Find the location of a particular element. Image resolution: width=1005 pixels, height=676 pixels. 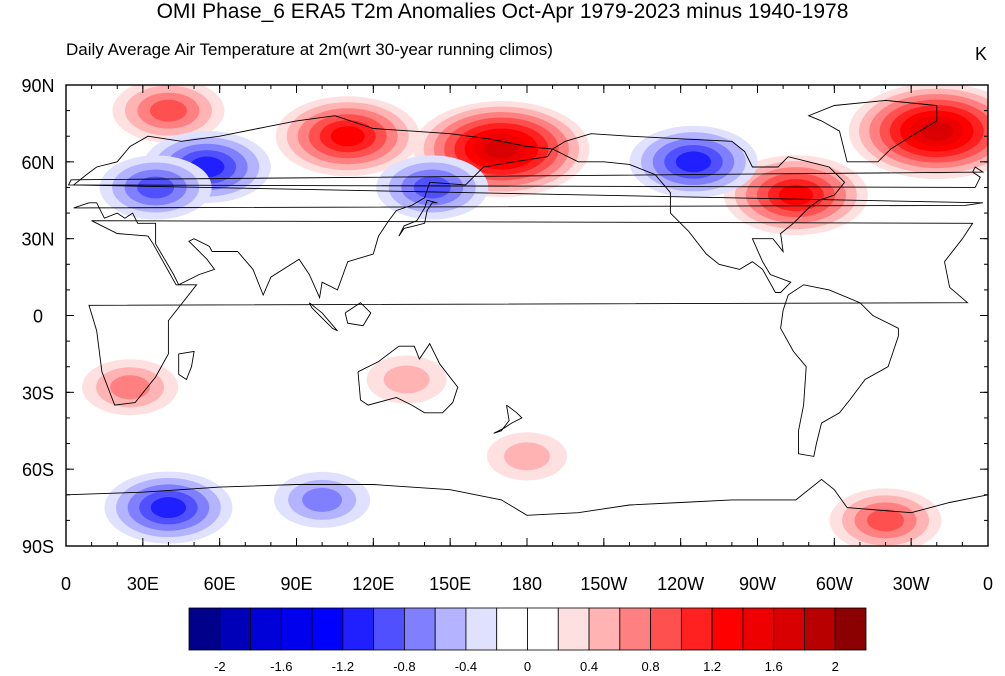

lat-tick-label: 0 is located at coordinates (38, 317).